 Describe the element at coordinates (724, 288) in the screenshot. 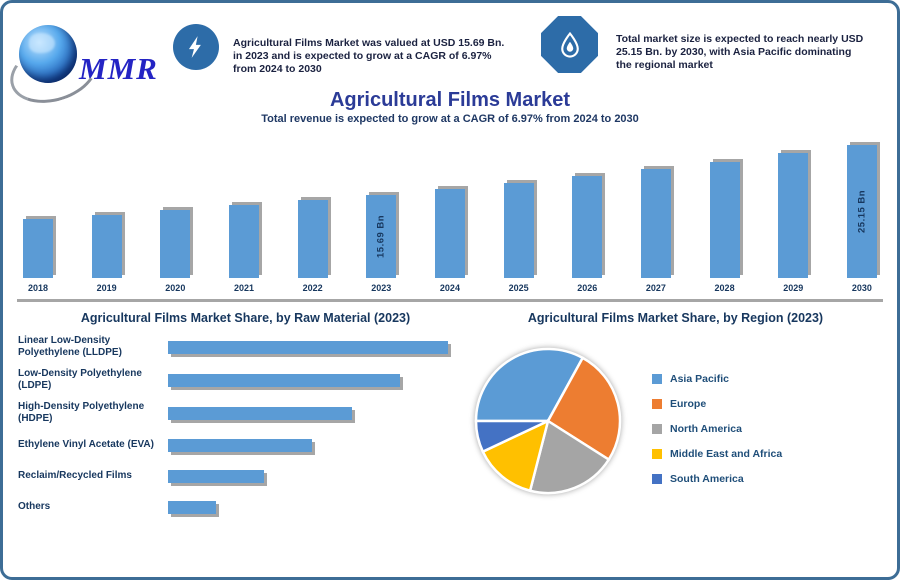

I see `x-axis-year-label: 2028` at that location.